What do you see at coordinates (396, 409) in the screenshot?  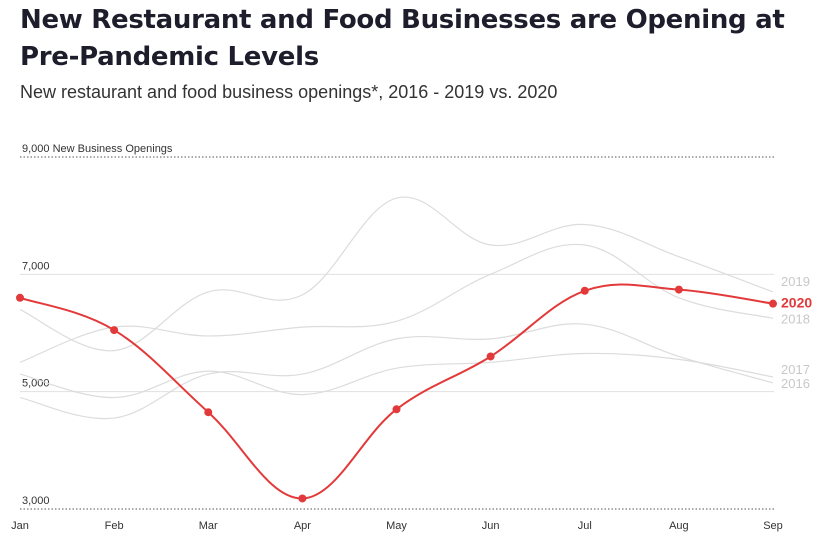 I see `data-point-2020-May` at bounding box center [396, 409].